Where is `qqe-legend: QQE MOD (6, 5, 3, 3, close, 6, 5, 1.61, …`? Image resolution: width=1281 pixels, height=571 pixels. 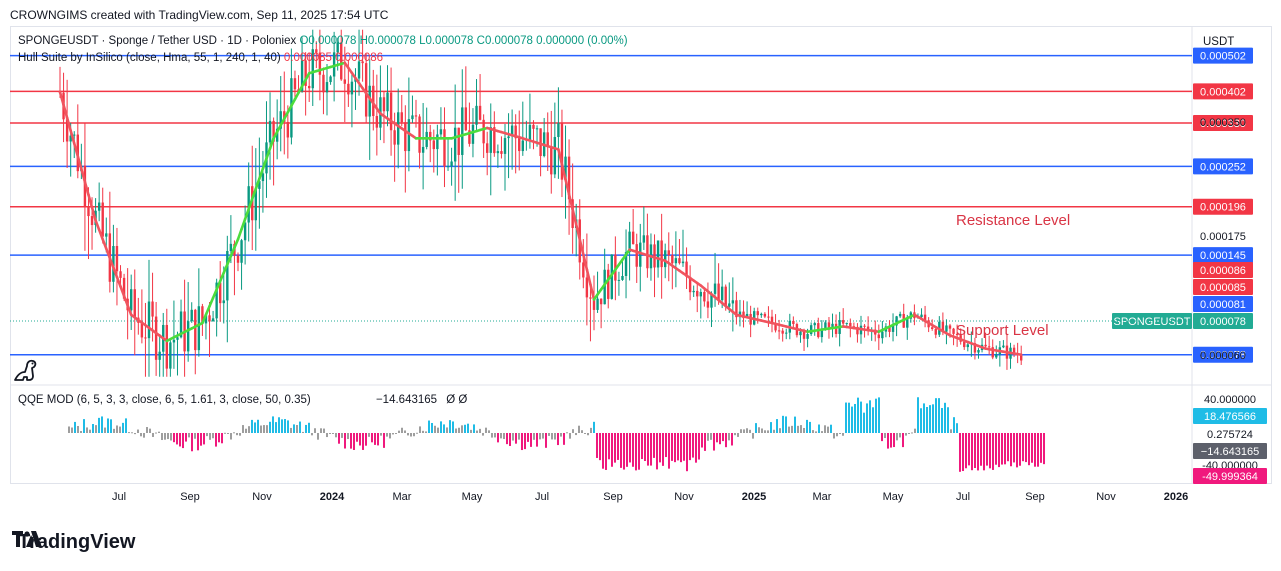 qqe-legend: QQE MOD (6, 5, 3, 3, close, 6, 5, 1.61, … is located at coordinates (242, 400).